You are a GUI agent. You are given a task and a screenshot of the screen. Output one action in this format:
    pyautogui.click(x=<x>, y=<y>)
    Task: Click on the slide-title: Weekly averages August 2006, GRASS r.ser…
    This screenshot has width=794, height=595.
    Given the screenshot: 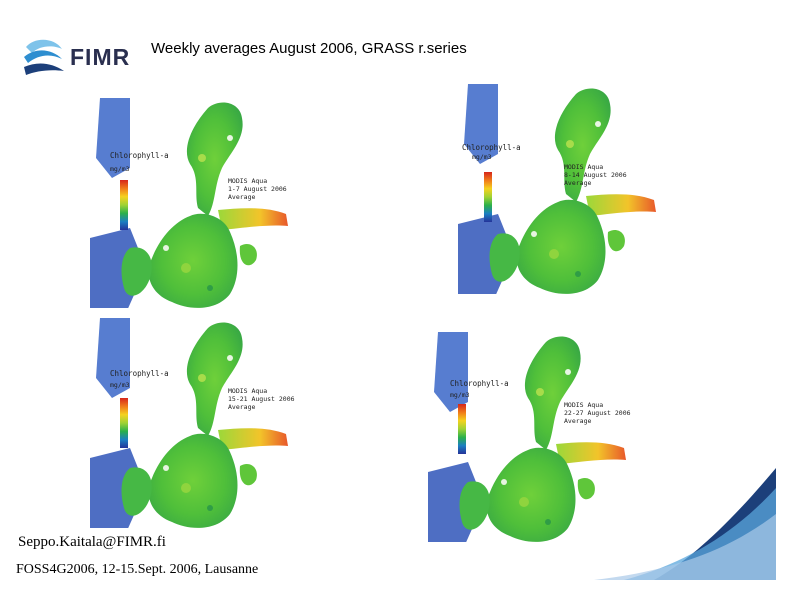 What is the action you would take?
    pyautogui.click(x=309, y=48)
    